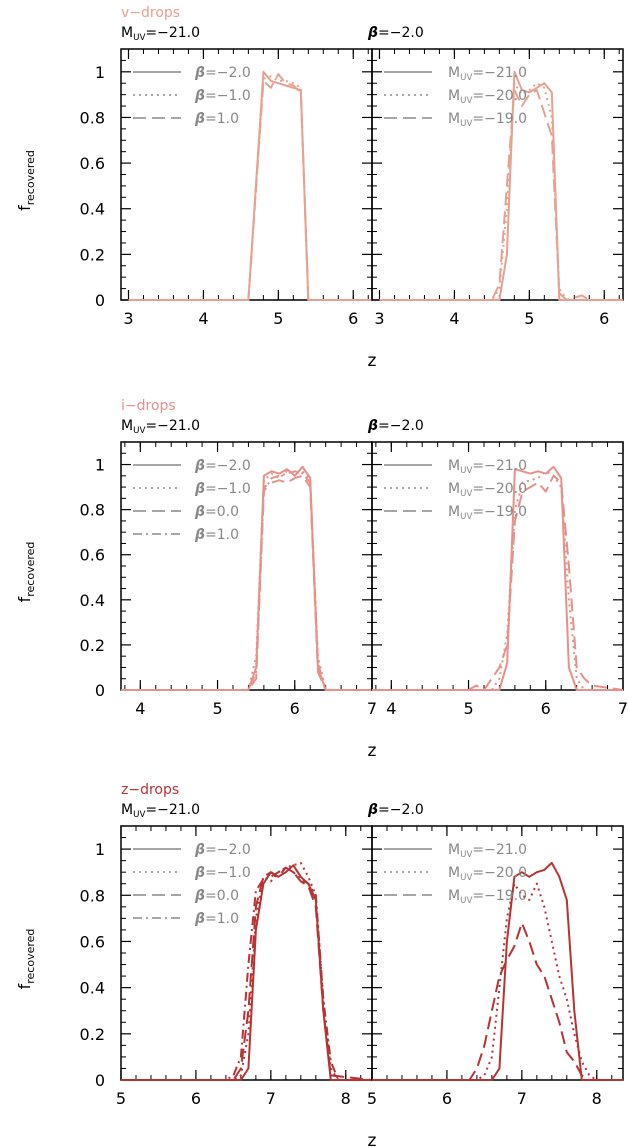 The image size is (628, 1148). What do you see at coordinates (26, 572) in the screenshot?
I see `y-axis-label: frecovered` at bounding box center [26, 572].